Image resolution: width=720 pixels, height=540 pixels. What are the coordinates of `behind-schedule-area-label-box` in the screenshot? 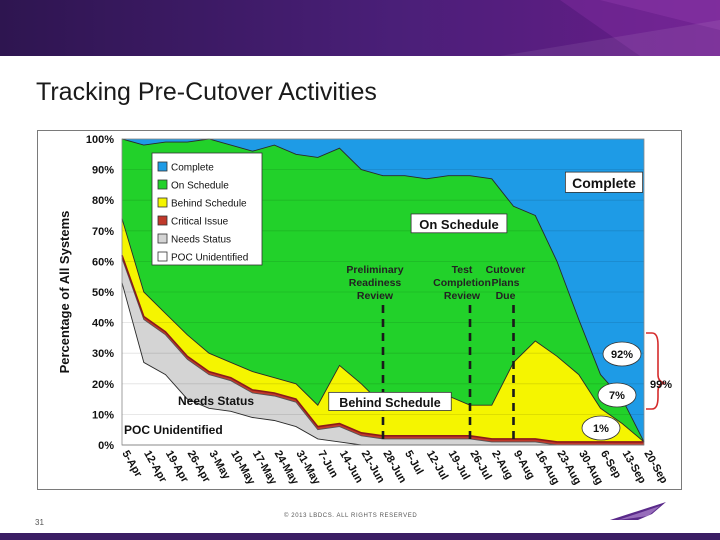 It's located at (390, 401).